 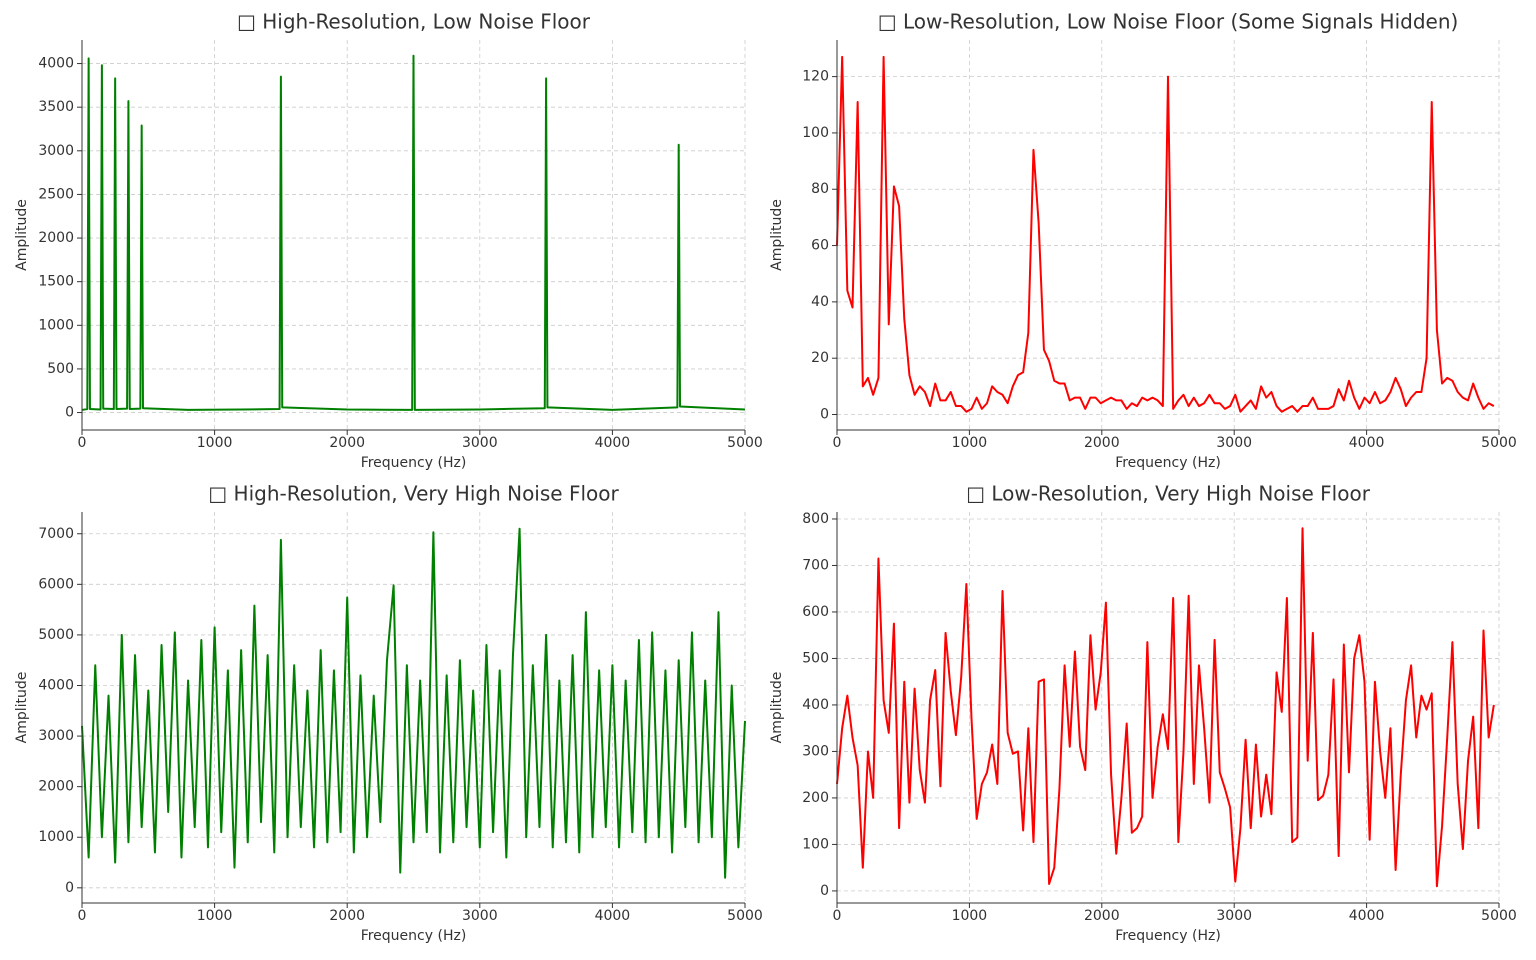 I want to click on y-tick-label: 6000, so click(x=56, y=584).